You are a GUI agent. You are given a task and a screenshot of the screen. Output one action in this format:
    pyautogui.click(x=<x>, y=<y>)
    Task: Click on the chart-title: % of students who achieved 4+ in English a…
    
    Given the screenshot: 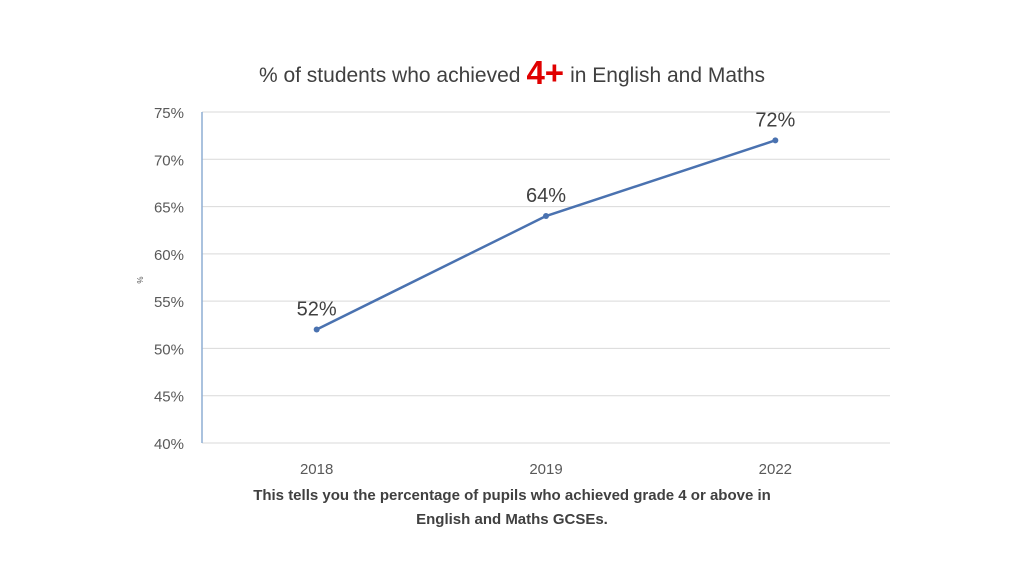 What is the action you would take?
    pyautogui.click(x=512, y=73)
    